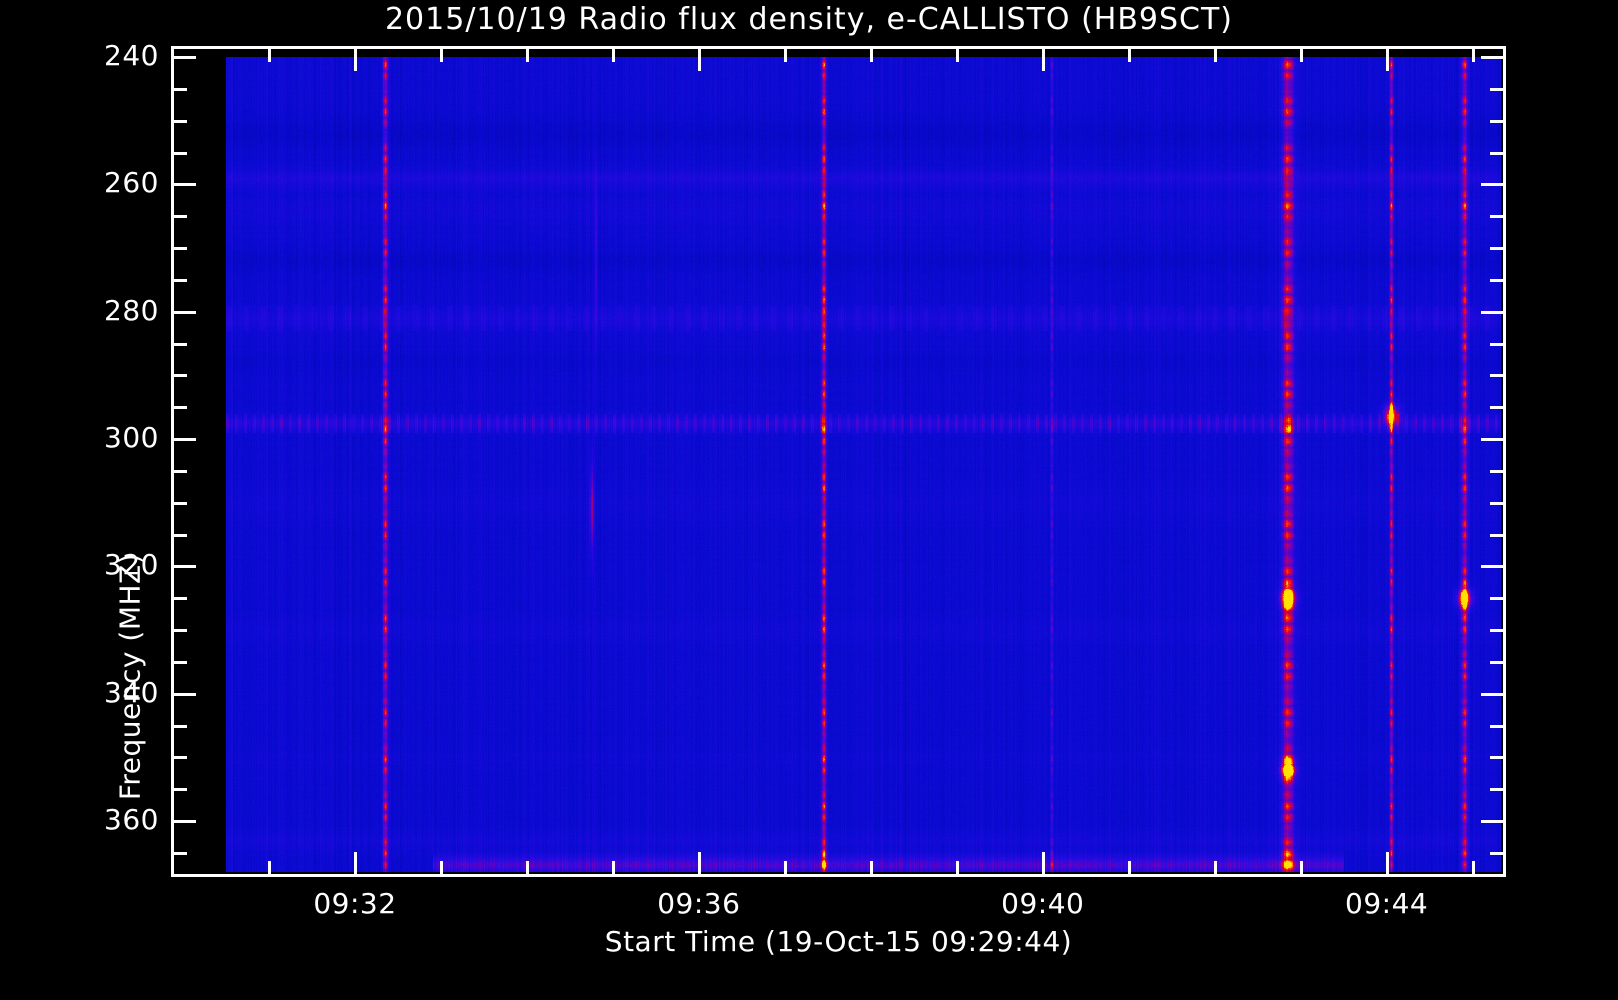  What do you see at coordinates (1387, 903) in the screenshot?
I see `x-tick-label-09-44: 09:44` at bounding box center [1387, 903].